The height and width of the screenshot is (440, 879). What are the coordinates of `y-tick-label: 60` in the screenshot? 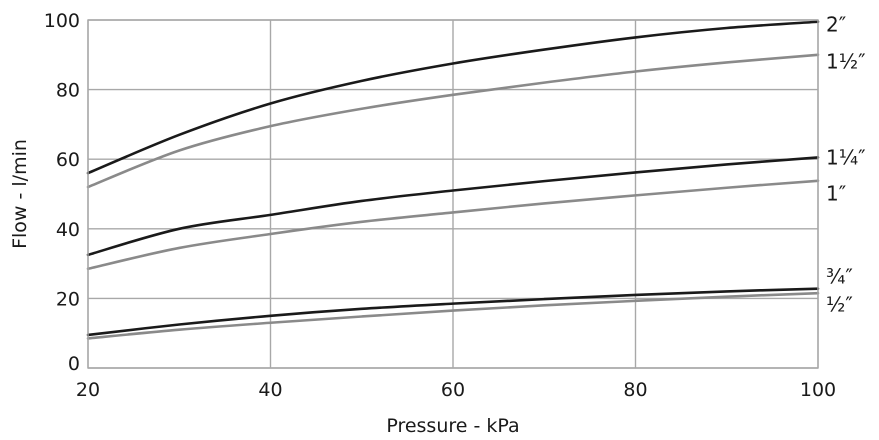 It's located at (68, 160).